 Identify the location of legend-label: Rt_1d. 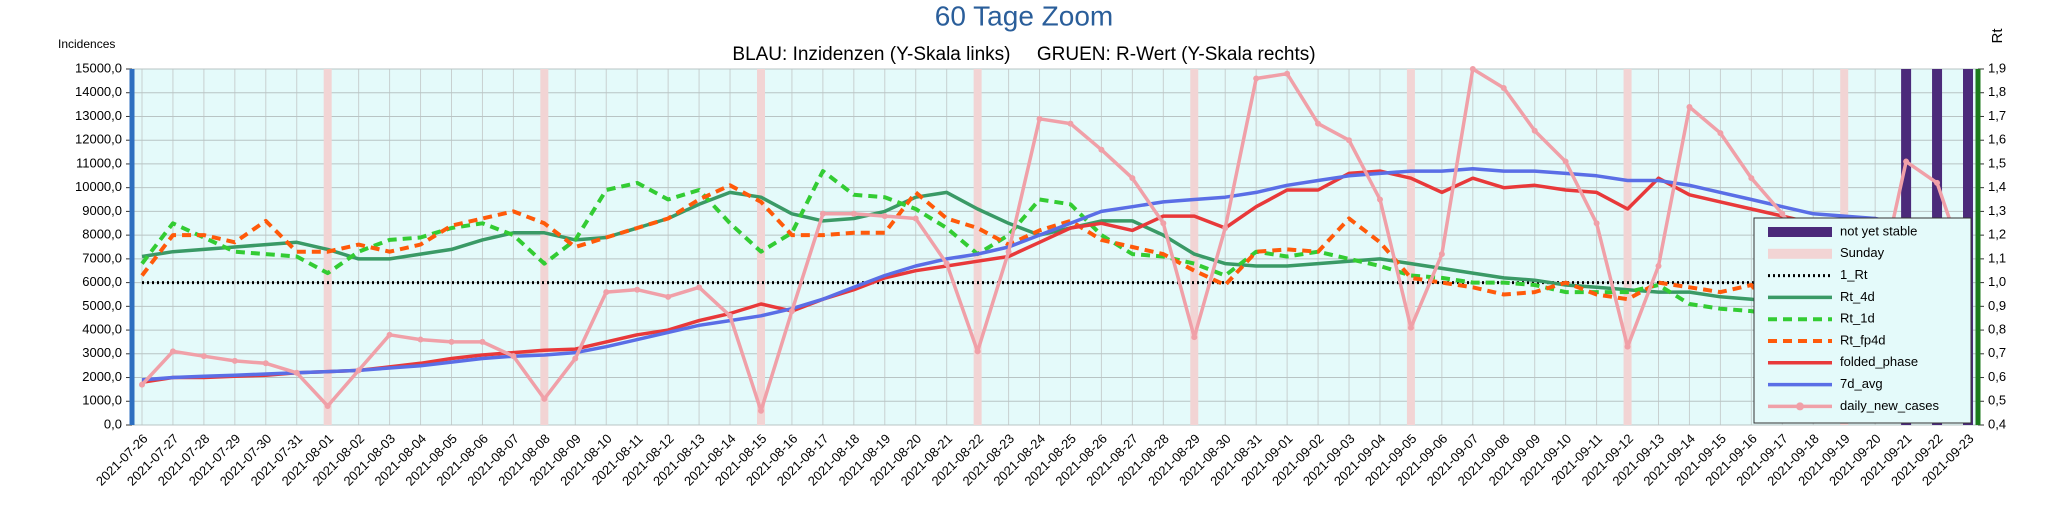
(1857, 318).